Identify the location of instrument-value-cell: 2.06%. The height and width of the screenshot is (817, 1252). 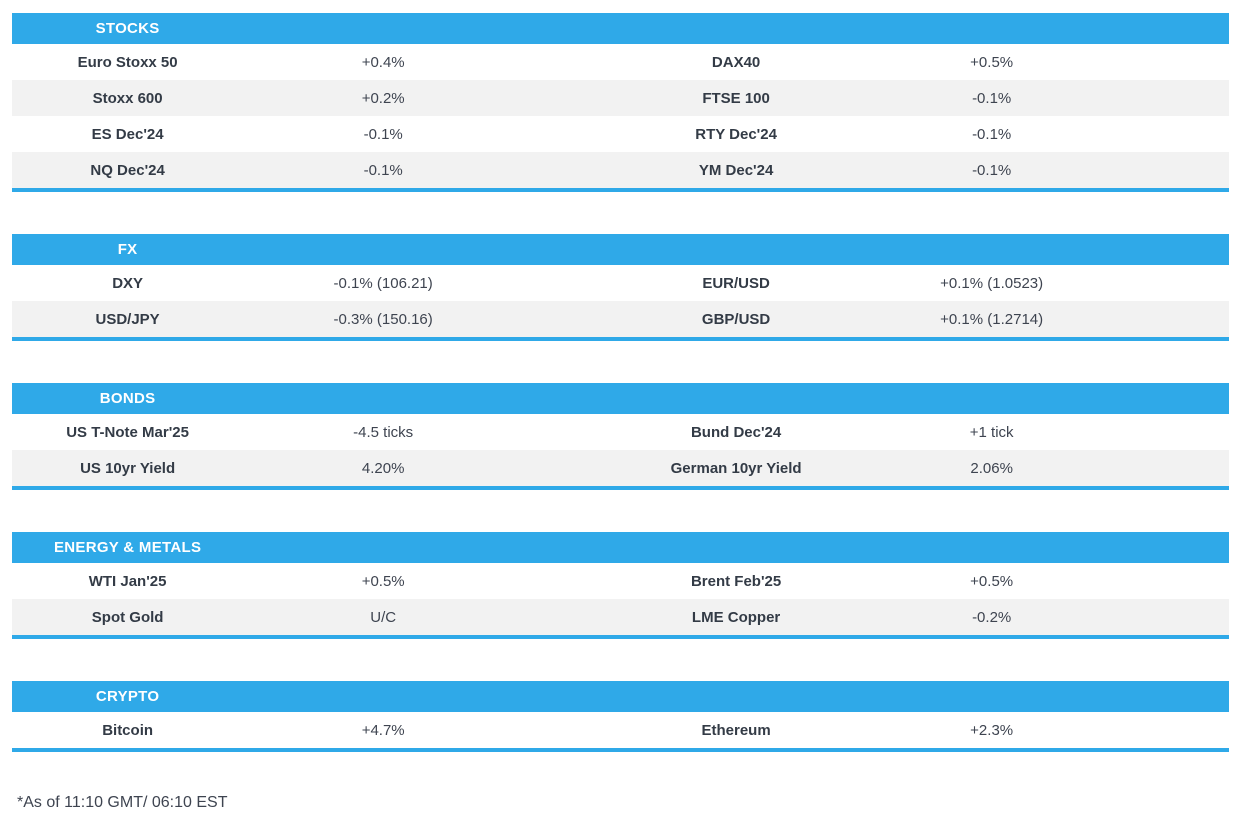
(991, 468).